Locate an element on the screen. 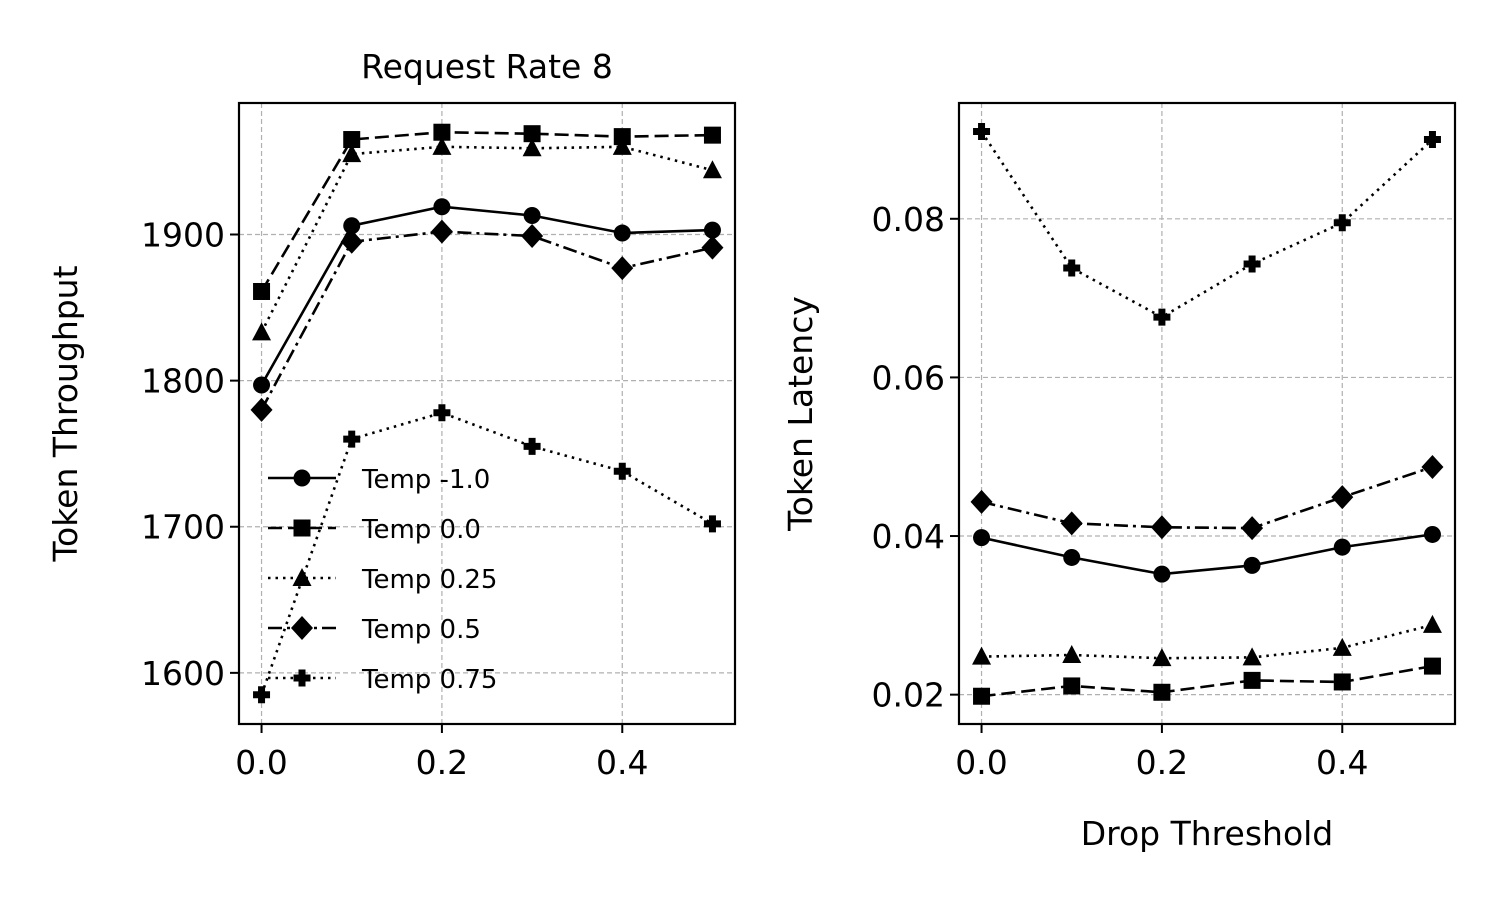 This screenshot has width=1500, height=900. y-tick-label: 1800 is located at coordinates (183, 381).